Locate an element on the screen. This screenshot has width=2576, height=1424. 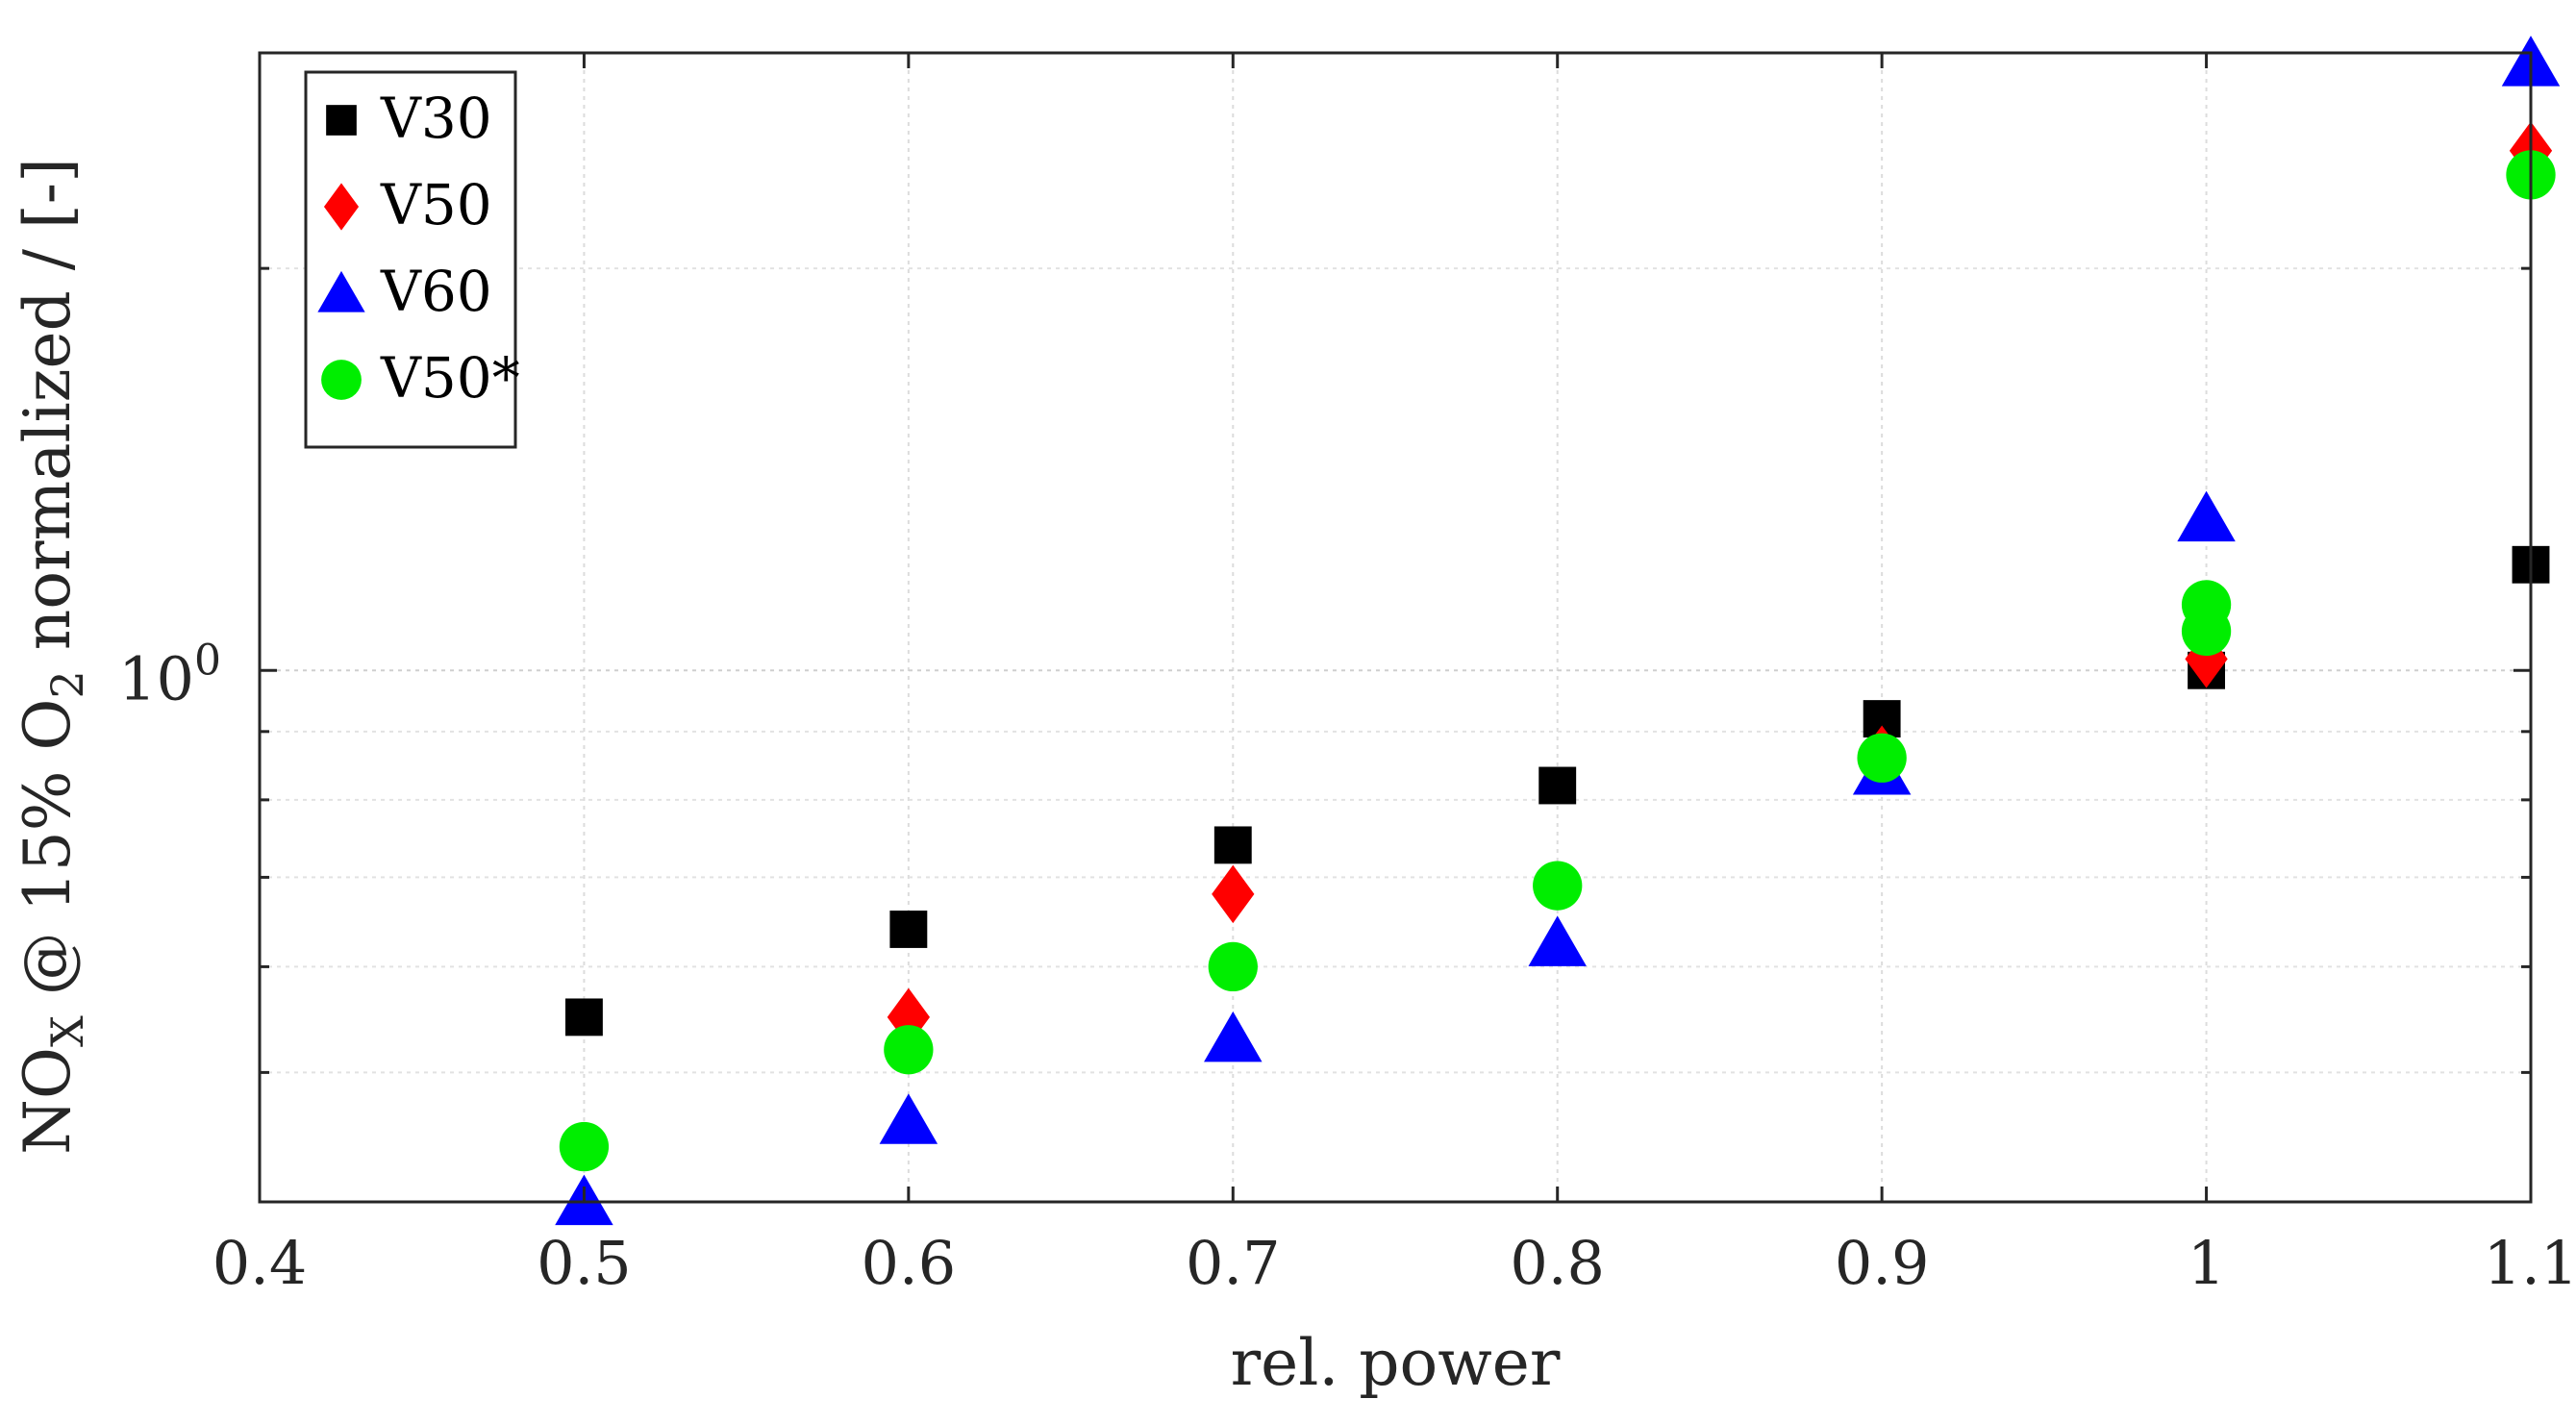
legend: V30 V50 V60 V50* is located at coordinates (412, 259).